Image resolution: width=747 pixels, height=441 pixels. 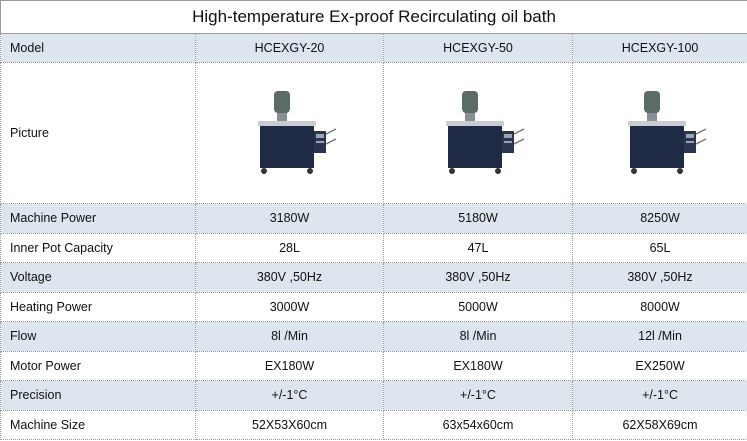 I want to click on header-cell: HCEXGY-20, so click(x=289, y=48).